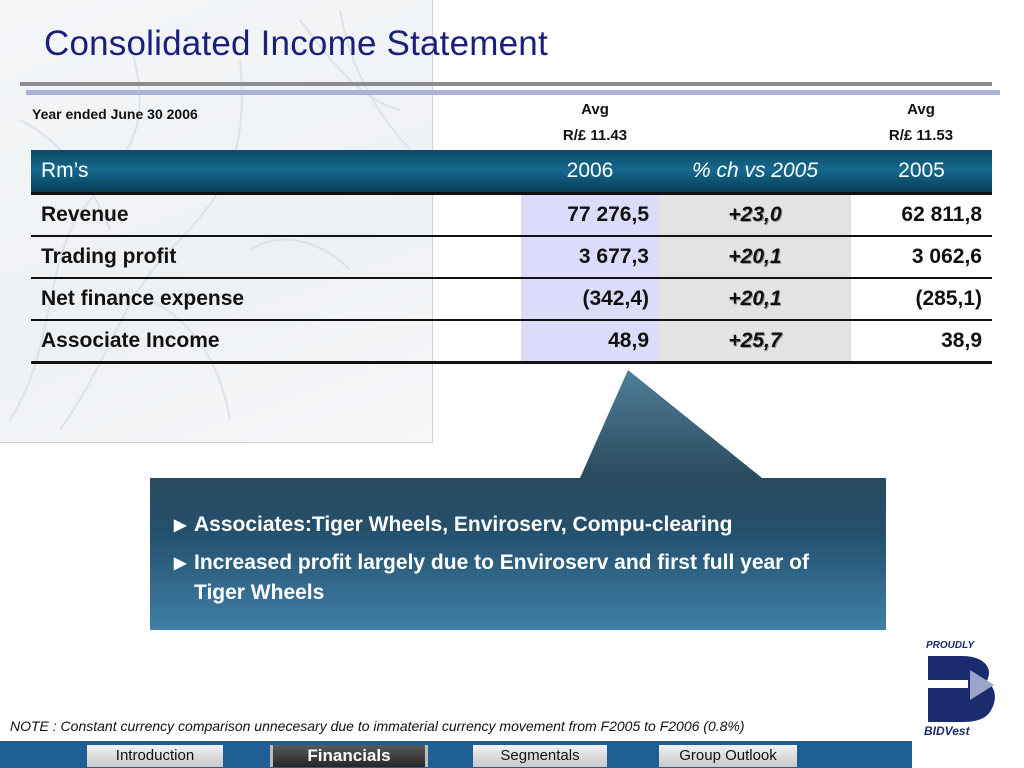  I want to click on cell-2005: 38,9, so click(921, 342).